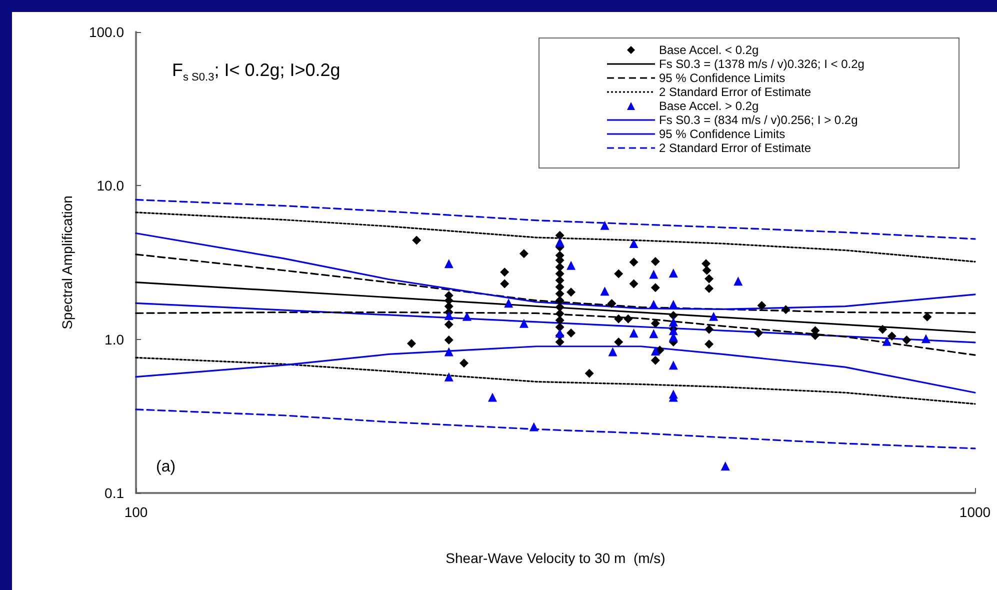 The width and height of the screenshot is (997, 590). What do you see at coordinates (67, 263) in the screenshot?
I see `y-axis-title: Spectral Amplification` at bounding box center [67, 263].